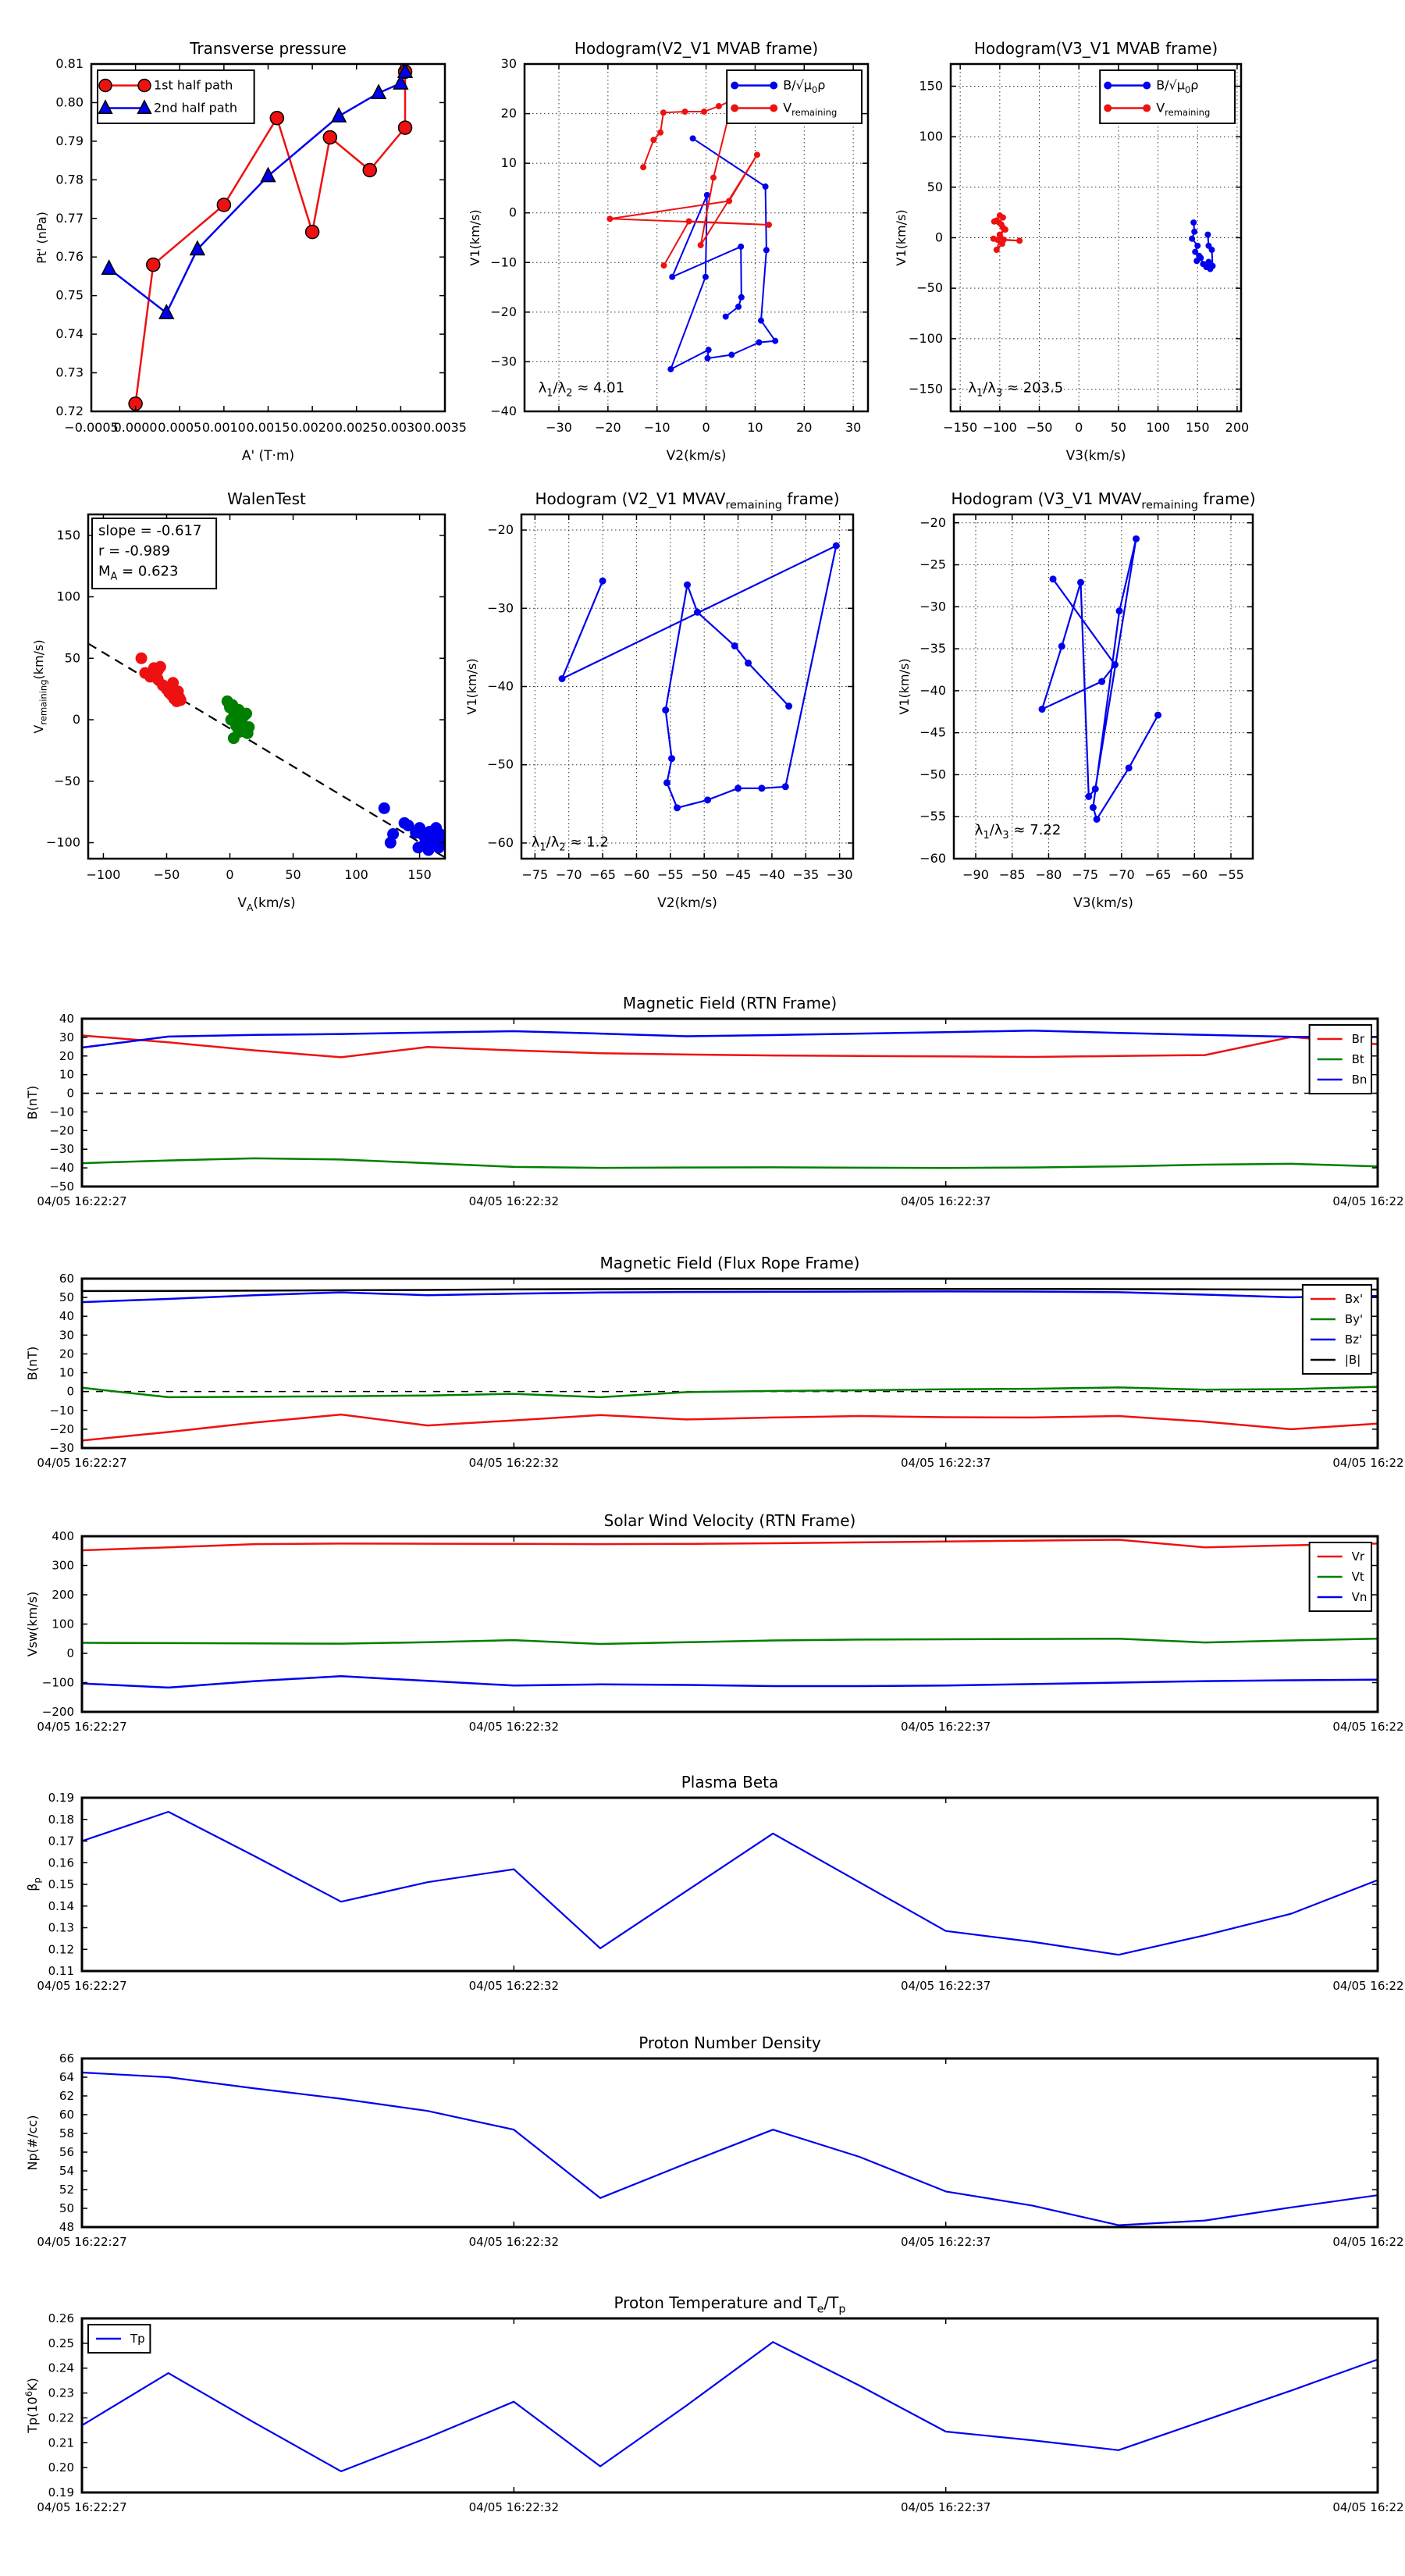 This screenshot has height=2576, width=1405. I want to click on svg-text: −90, so click(975, 874).